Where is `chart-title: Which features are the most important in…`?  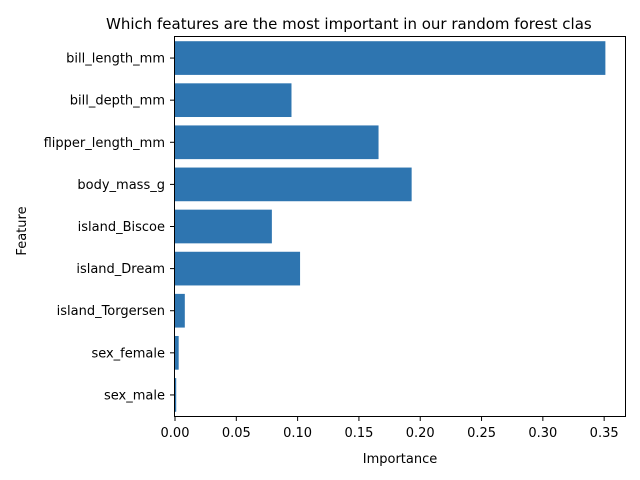 chart-title: Which features are the most important in… is located at coordinates (349, 24).